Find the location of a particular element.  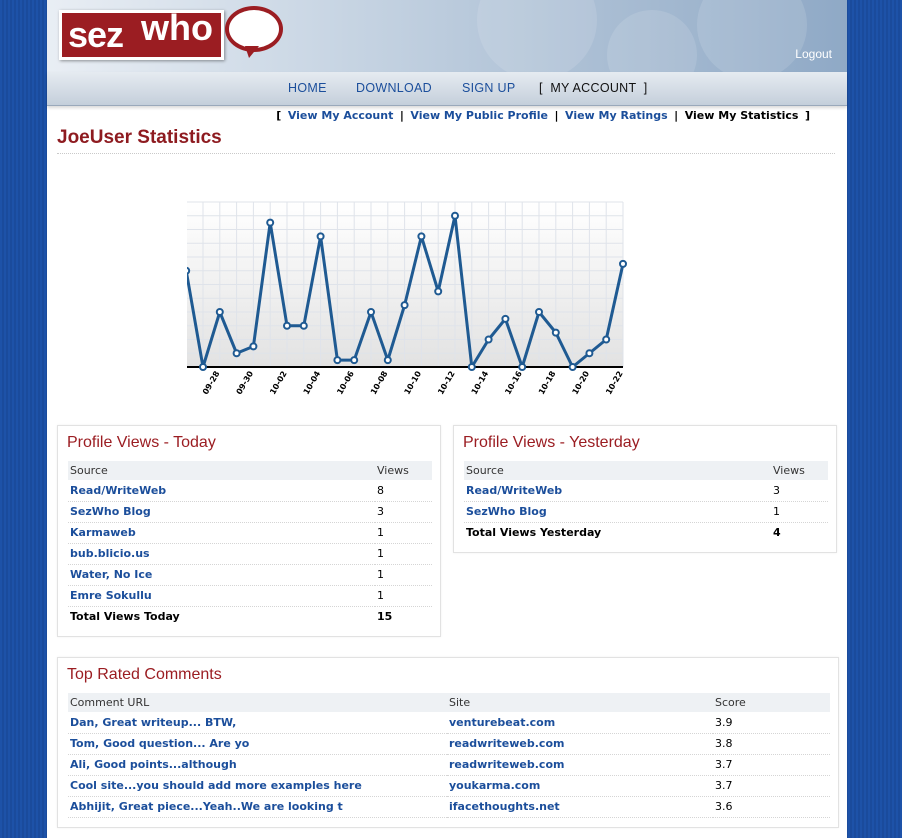

view-public-profile-link: View My Public Profile is located at coordinates (479, 115).